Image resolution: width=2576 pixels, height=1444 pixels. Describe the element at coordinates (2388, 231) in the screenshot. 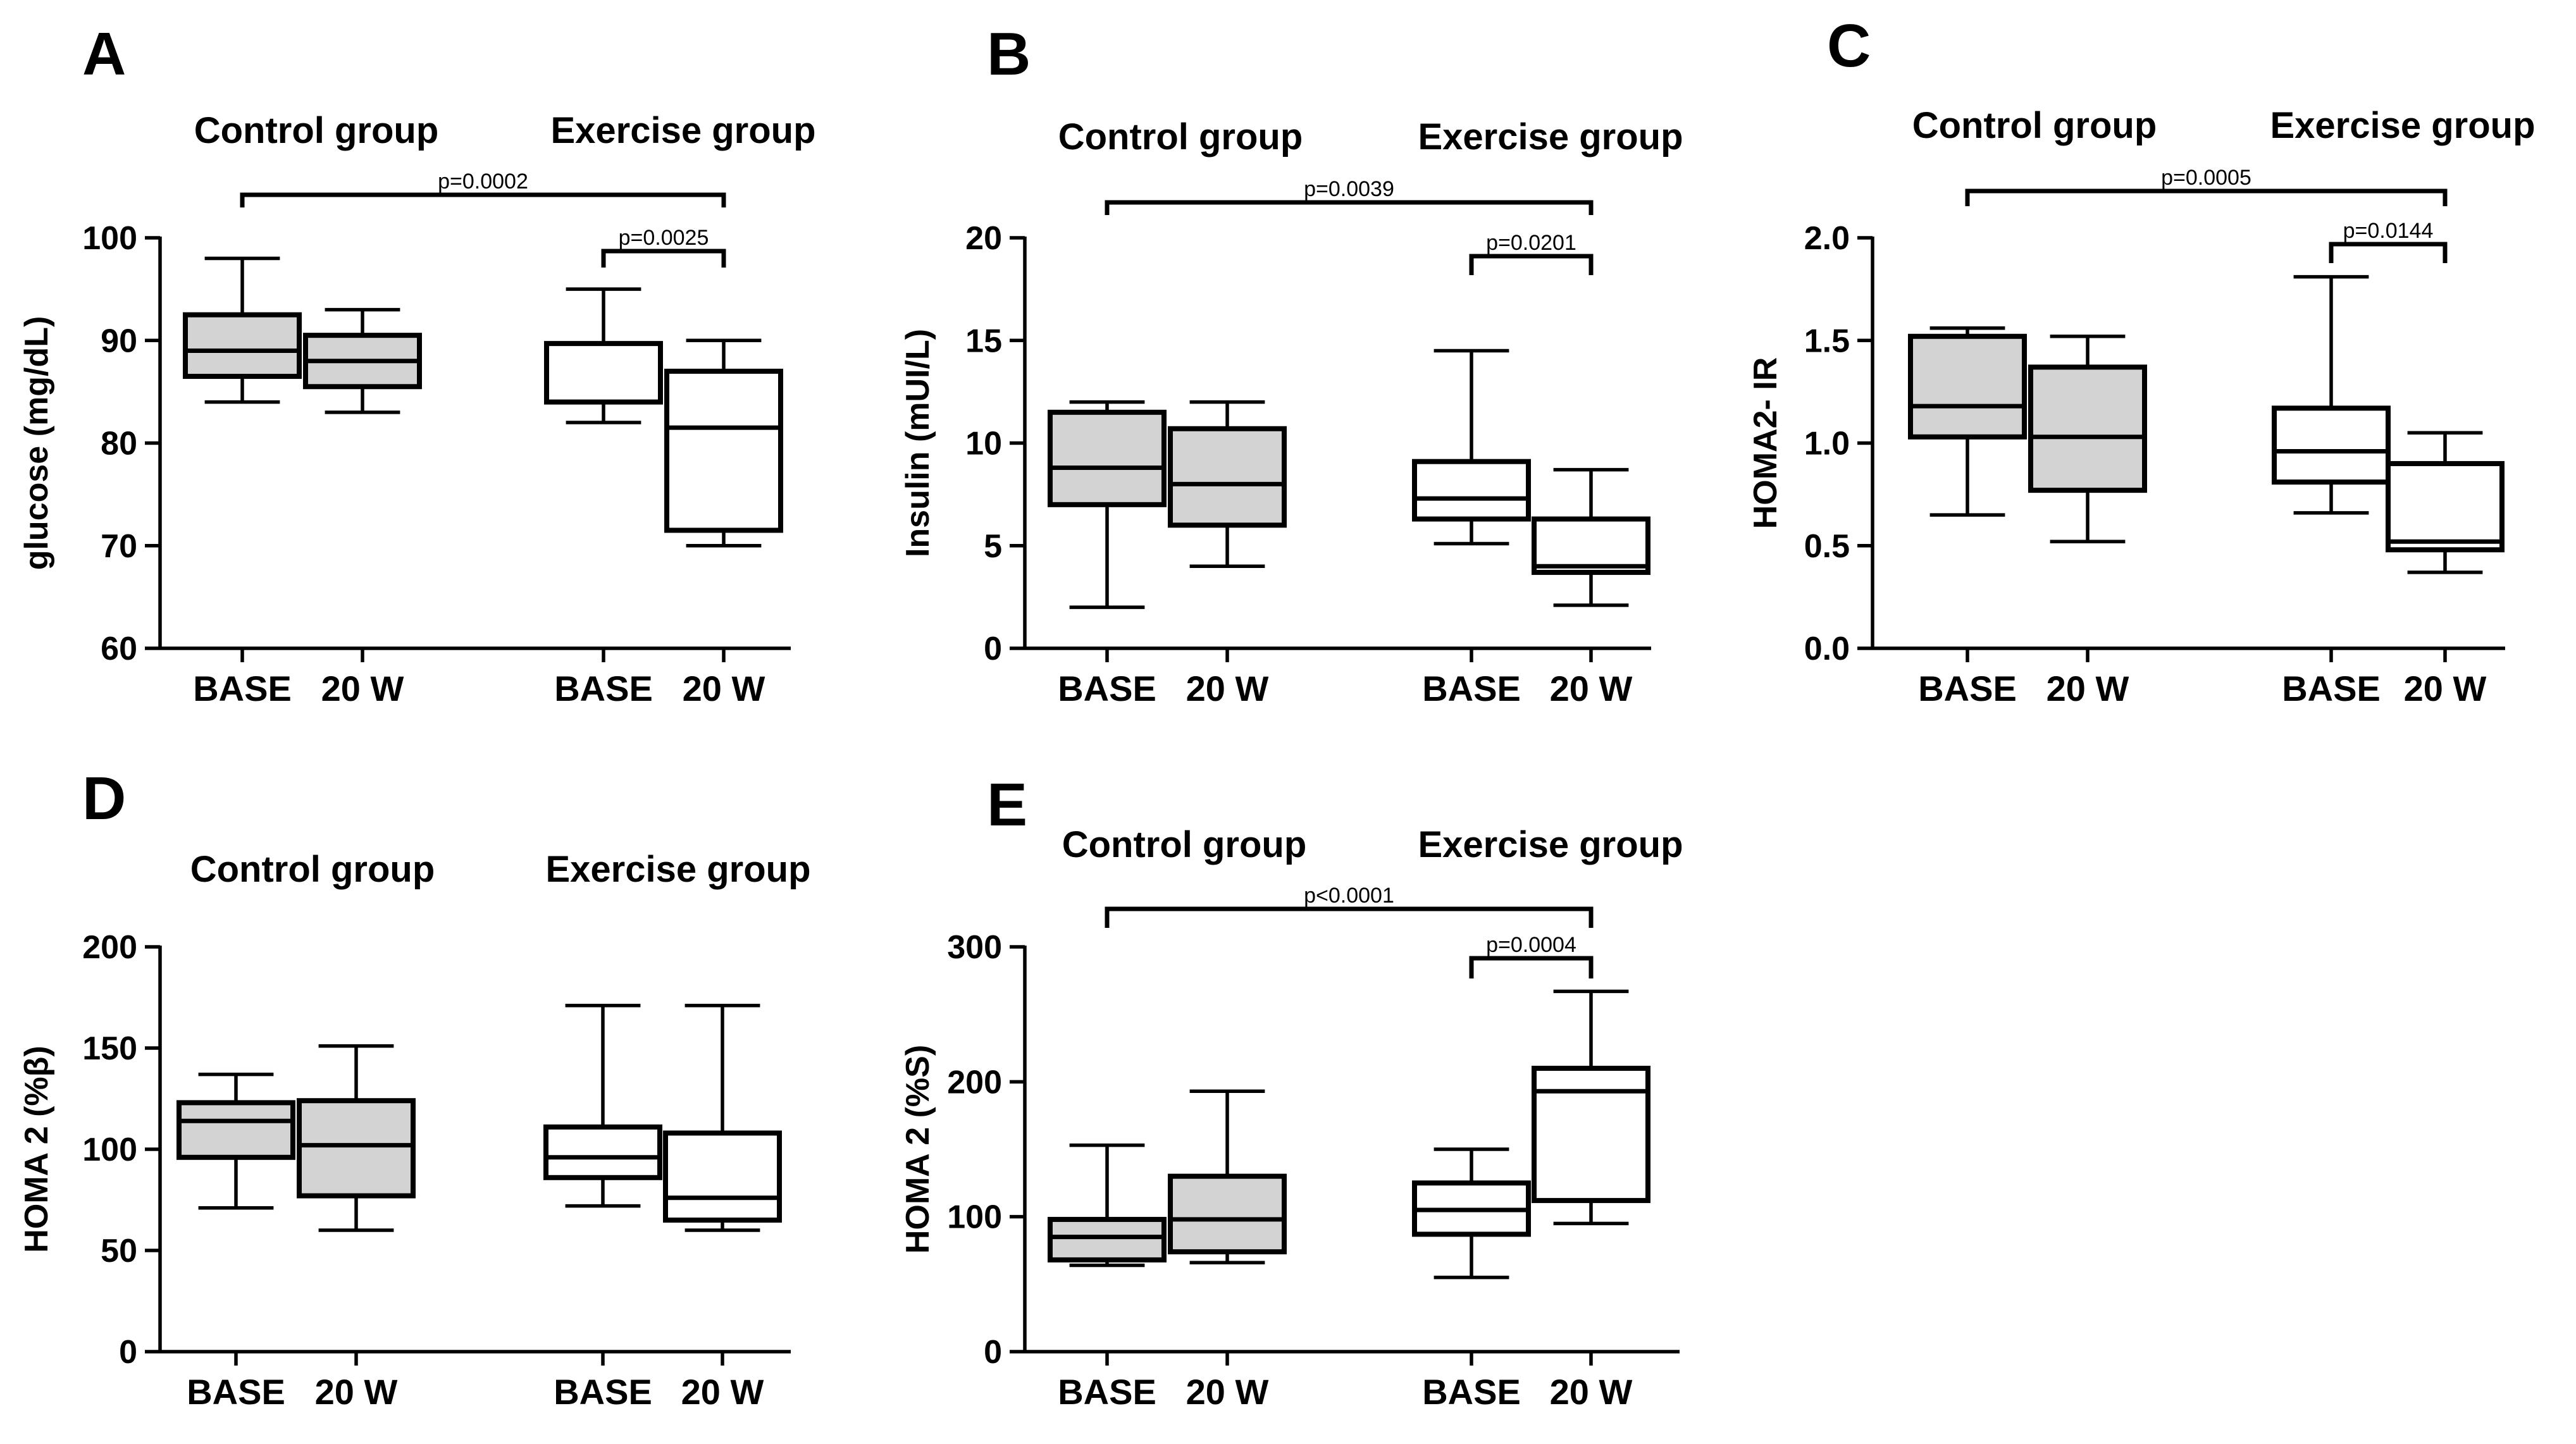

I see `p-value-label: p=0.0144` at that location.